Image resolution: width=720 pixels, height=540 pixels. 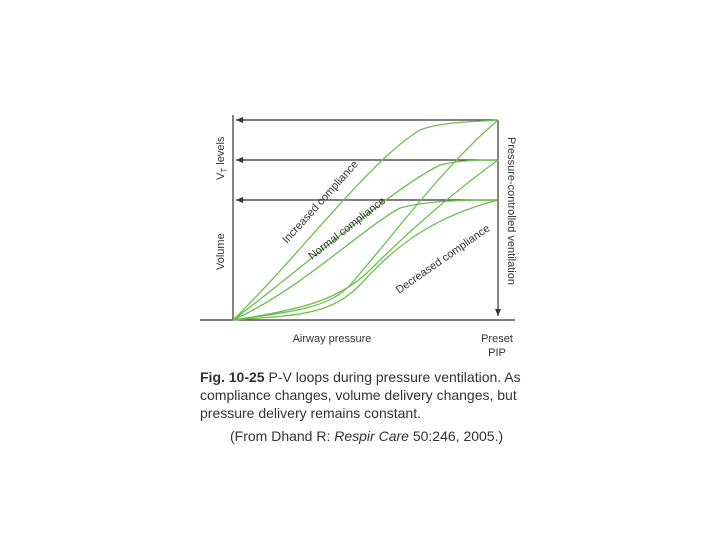 What do you see at coordinates (497, 353) in the screenshot?
I see `preset-label: PIP` at bounding box center [497, 353].